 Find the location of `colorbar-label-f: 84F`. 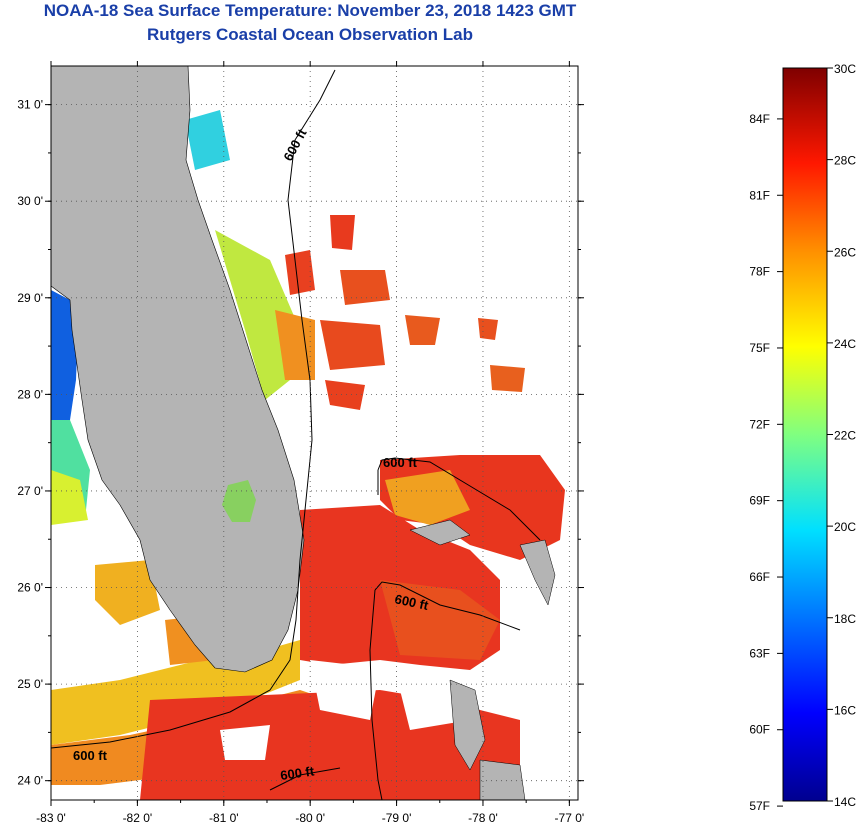

colorbar-label-f: 84F is located at coordinates (759, 119).